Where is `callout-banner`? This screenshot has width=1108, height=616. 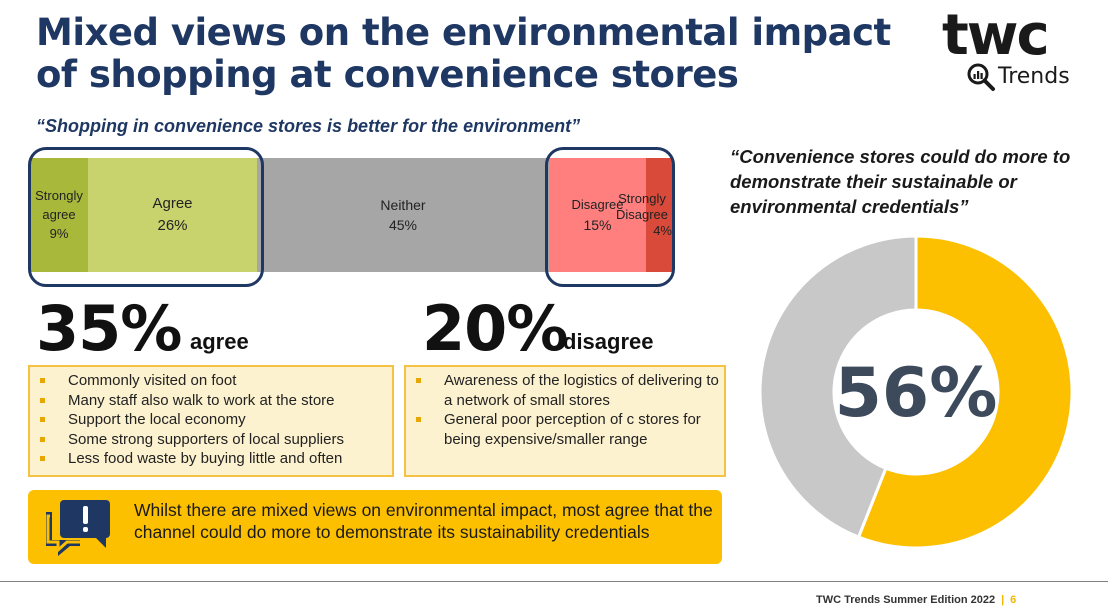
callout-banner is located at coordinates (375, 527).